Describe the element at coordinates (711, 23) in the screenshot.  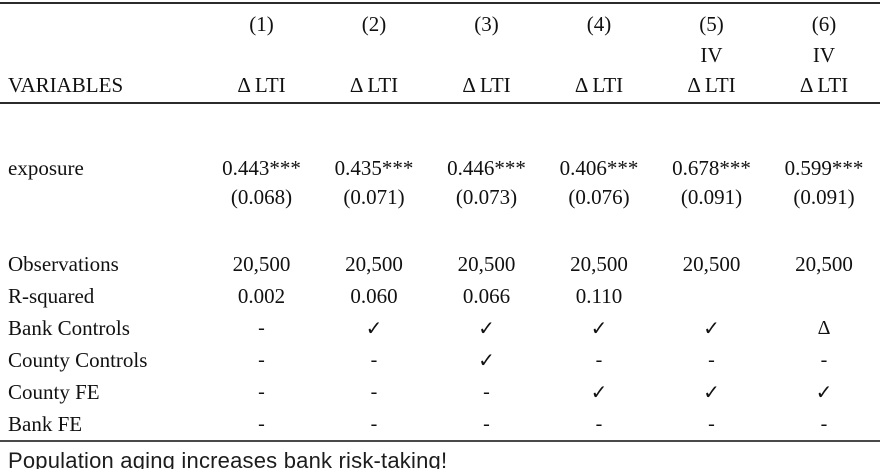
I see `model-number: (5)` at that location.